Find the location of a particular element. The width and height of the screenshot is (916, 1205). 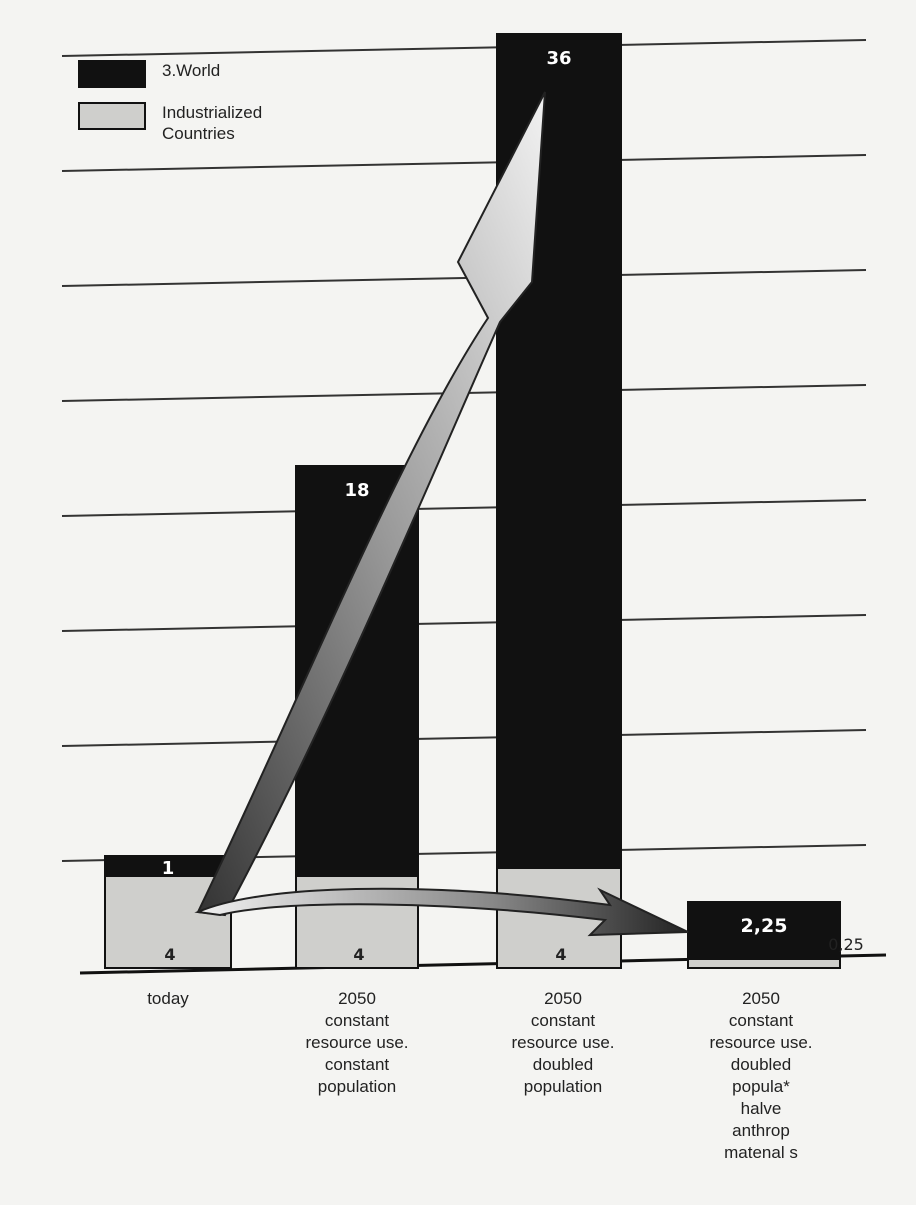

data-label-industrialized: 0,25 is located at coordinates (846, 944).